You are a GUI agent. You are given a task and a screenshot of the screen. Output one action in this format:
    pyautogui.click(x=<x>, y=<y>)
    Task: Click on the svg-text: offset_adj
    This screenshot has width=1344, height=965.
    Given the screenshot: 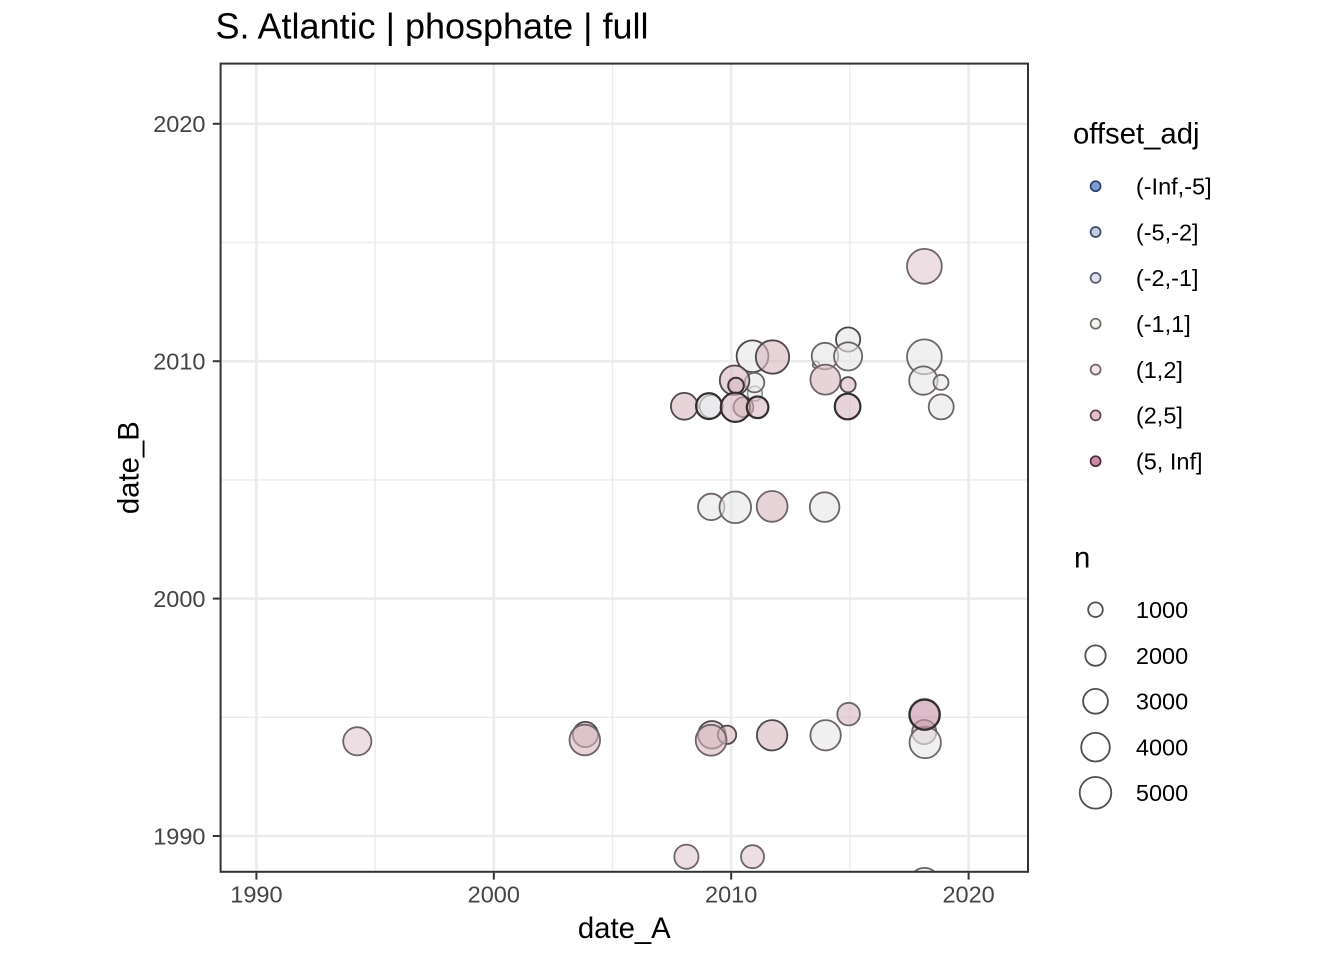 What is the action you would take?
    pyautogui.click(x=1136, y=134)
    